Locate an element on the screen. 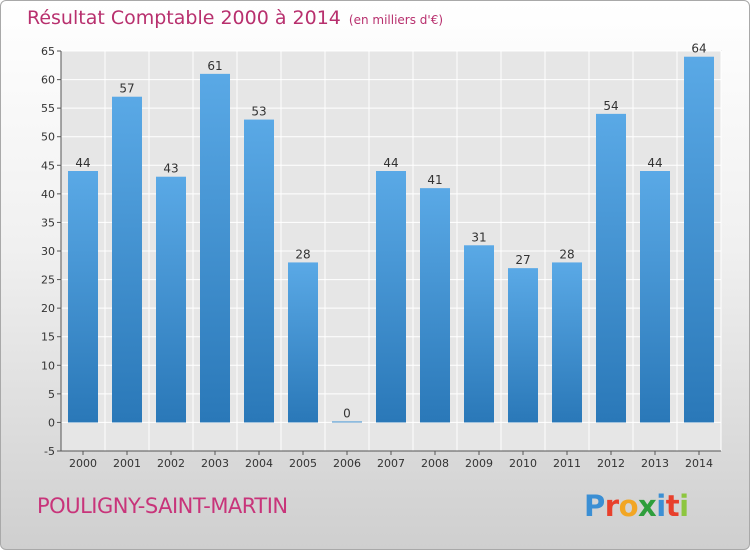 The width and height of the screenshot is (750, 550). logo-letter: t is located at coordinates (672, 506).